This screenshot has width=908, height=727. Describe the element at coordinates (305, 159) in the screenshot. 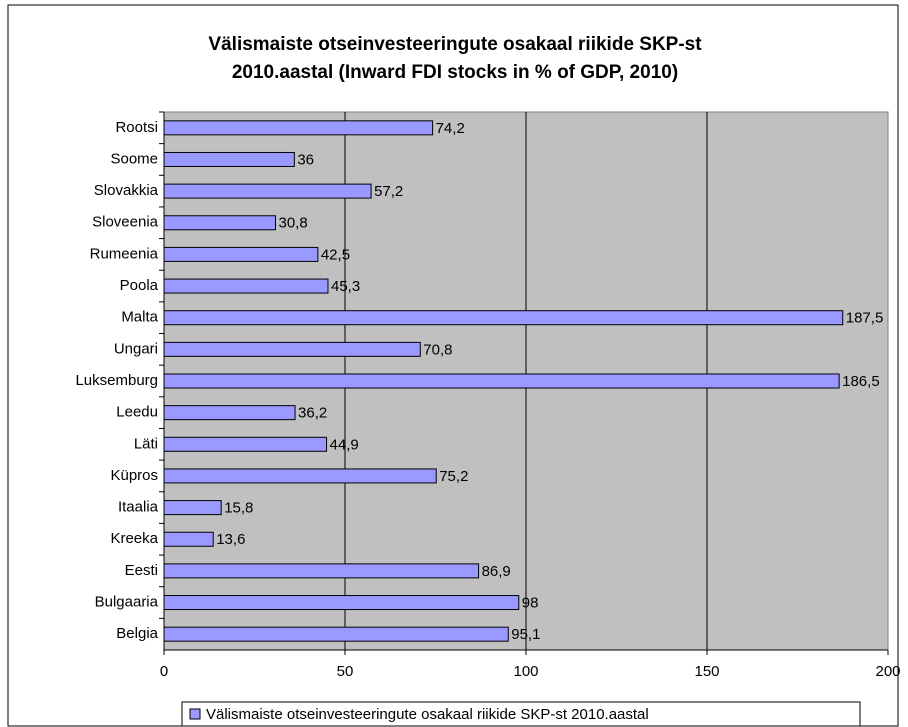

I see `value-label: 36` at that location.